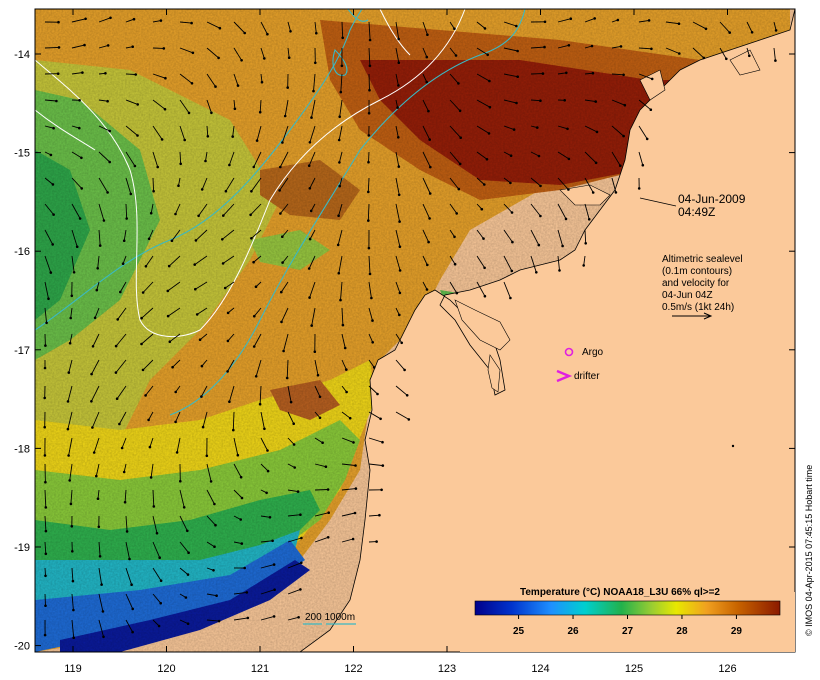 The height and width of the screenshot is (680, 820). What do you see at coordinates (22, 252) in the screenshot?
I see `lat-tick-label: -16` at bounding box center [22, 252].